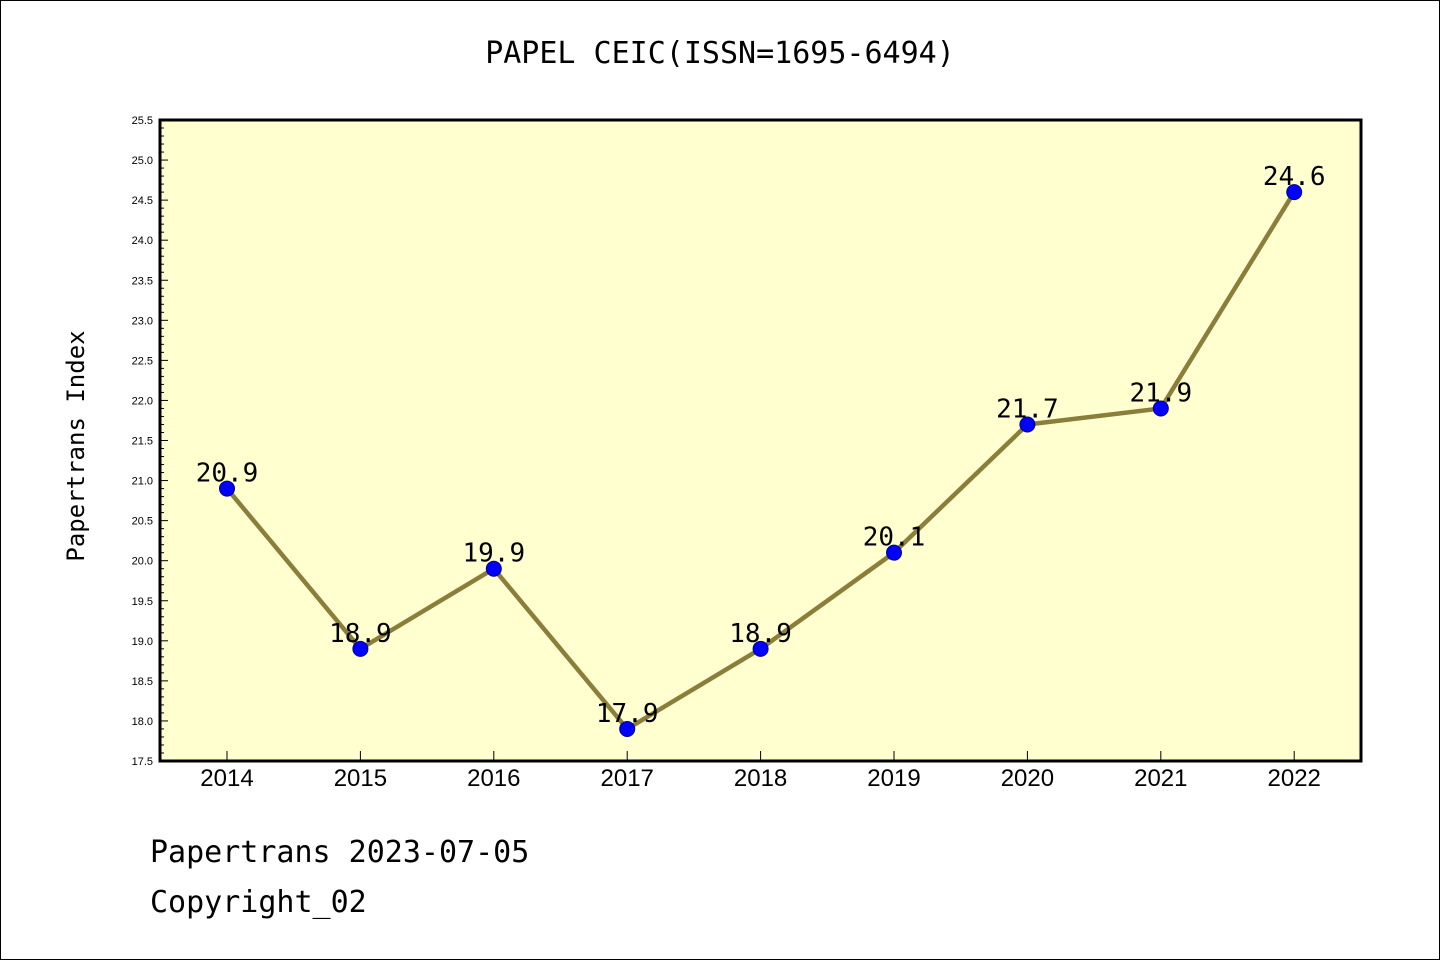 The height and width of the screenshot is (960, 1440). What do you see at coordinates (893, 778) in the screenshot?
I see `x-tick-label: 2019` at bounding box center [893, 778].